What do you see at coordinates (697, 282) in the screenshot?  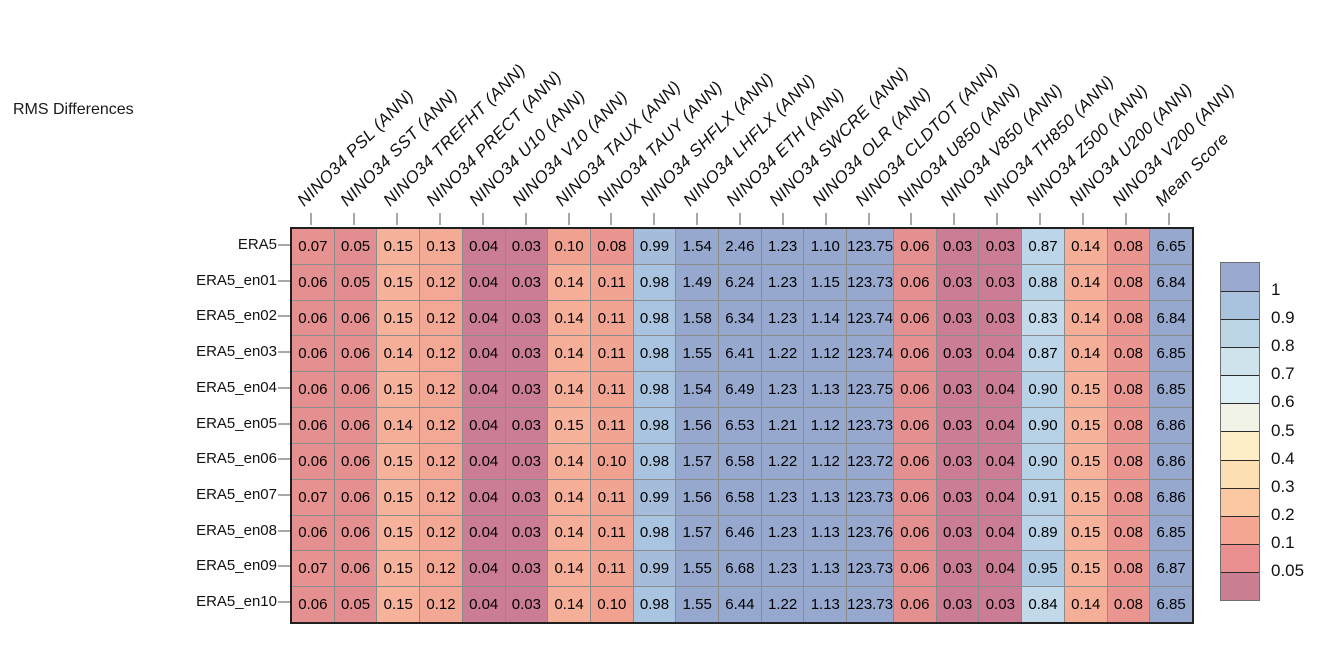 I see `cell-value: 1.49` at bounding box center [697, 282].